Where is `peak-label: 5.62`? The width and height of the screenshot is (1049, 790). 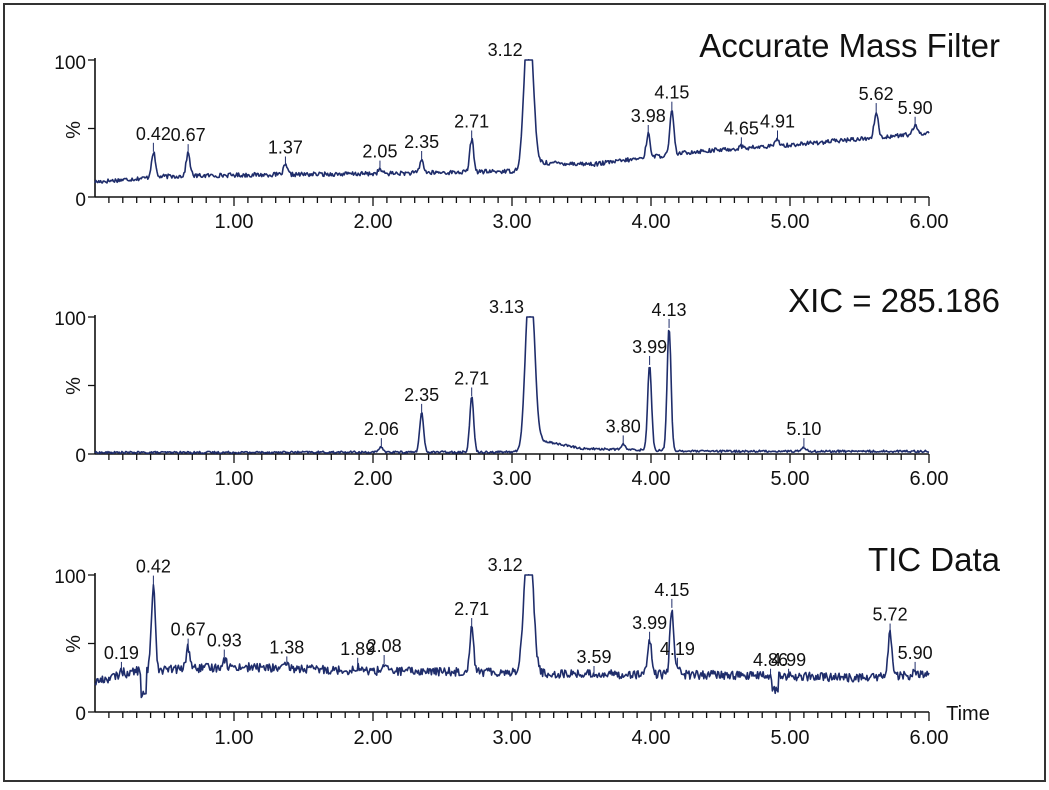
peak-label: 5.62 is located at coordinates (876, 94).